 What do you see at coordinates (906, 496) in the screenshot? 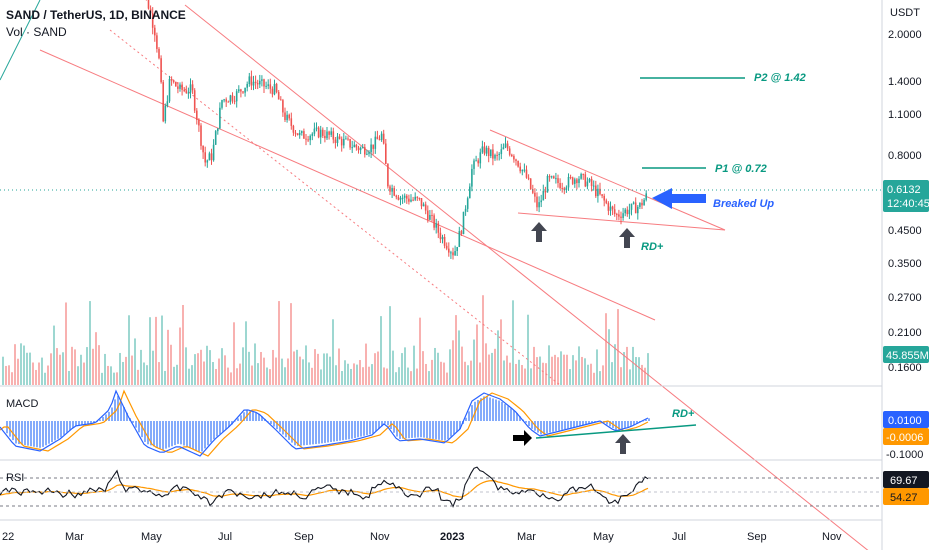
I see `rsi-ma-badge` at bounding box center [906, 496].